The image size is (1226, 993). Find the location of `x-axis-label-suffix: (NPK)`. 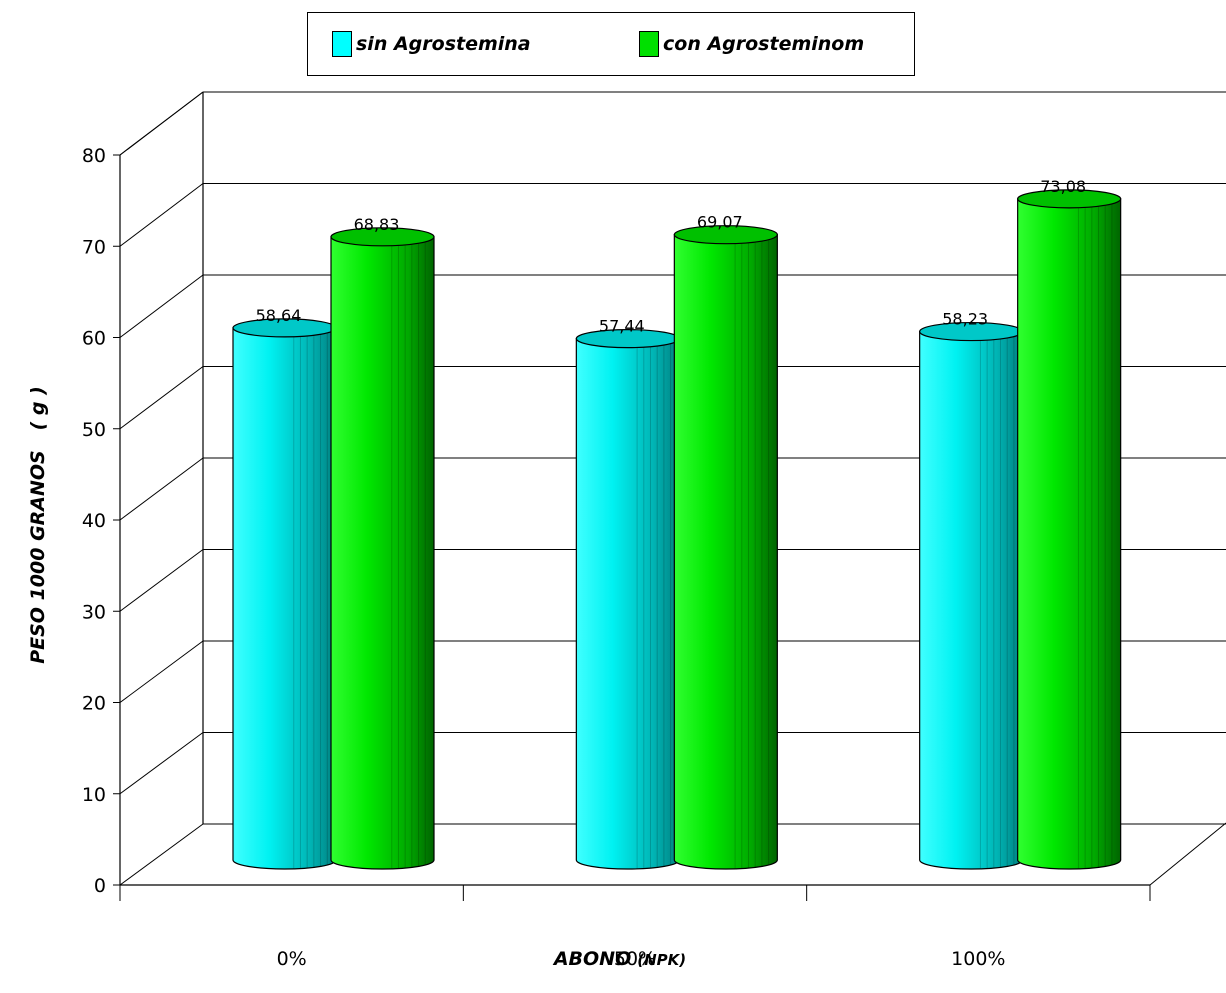

x-axis-label-suffix: (NPK) is located at coordinates (661, 960).